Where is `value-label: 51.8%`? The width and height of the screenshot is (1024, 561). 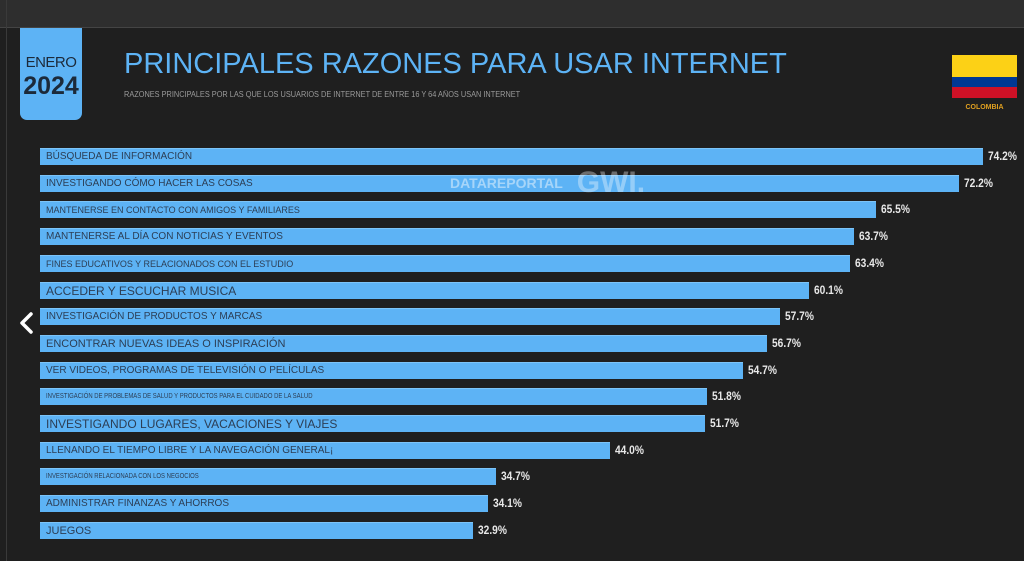
value-label: 51.8% is located at coordinates (726, 396).